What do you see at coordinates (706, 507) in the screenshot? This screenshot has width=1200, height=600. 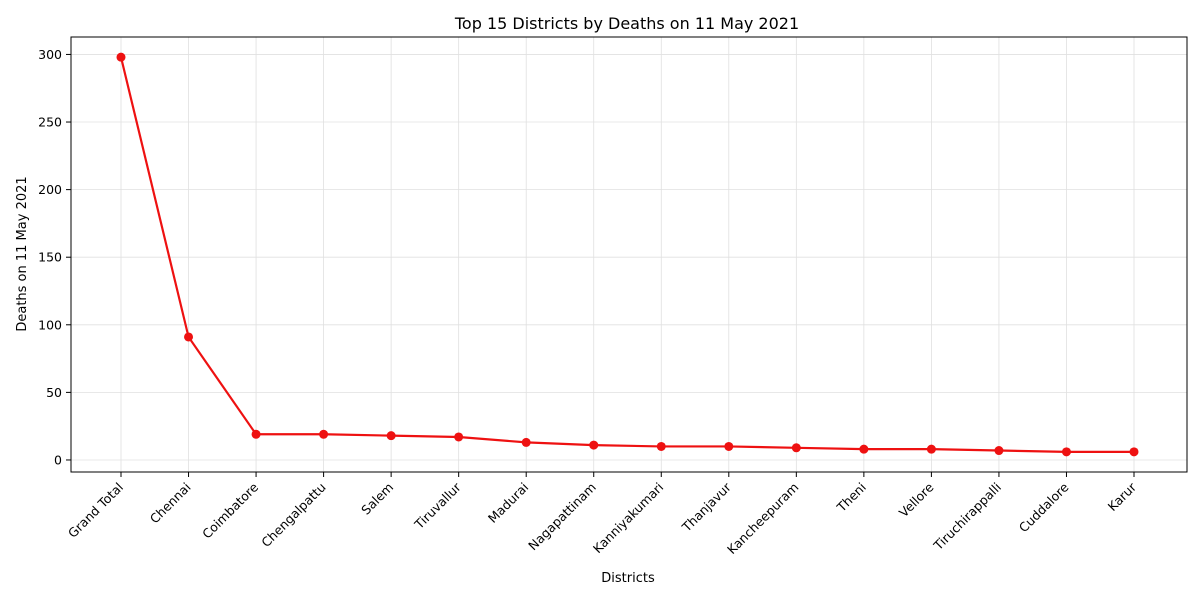 I see `x-tick-label: Thanjavur` at bounding box center [706, 507].